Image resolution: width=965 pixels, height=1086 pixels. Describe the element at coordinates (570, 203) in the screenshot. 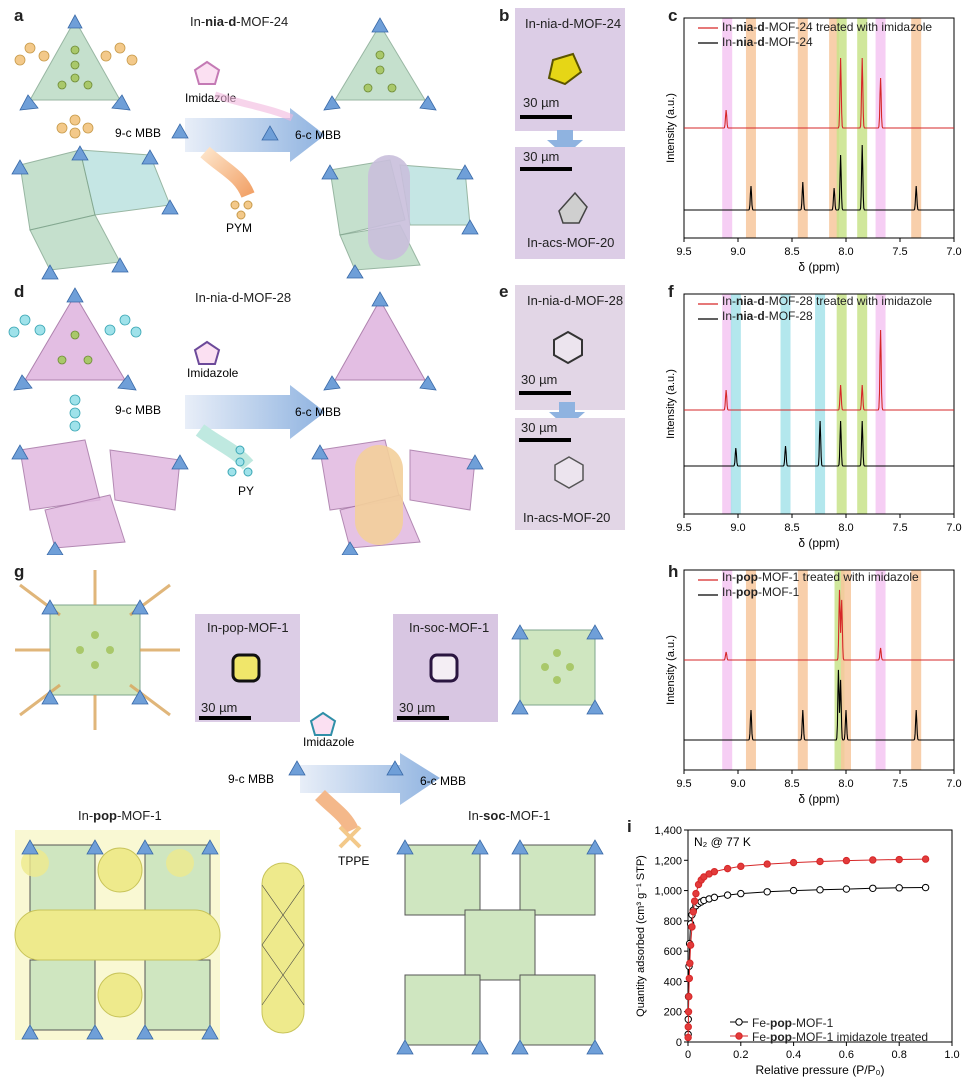

I see `panel-b-micrograph-bottom: 30 µm In-acs-MOF-20` at that location.